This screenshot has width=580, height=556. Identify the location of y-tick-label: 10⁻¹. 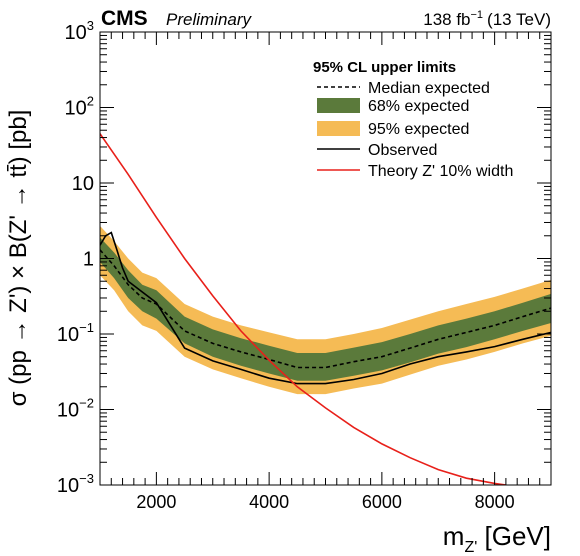
(75, 333).